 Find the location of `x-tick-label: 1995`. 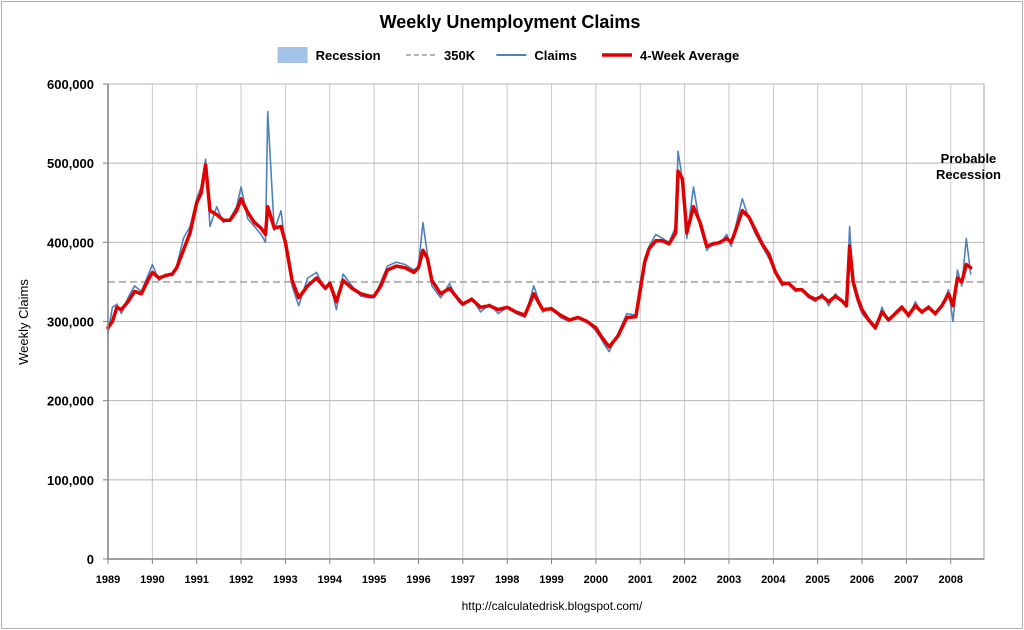

x-tick-label: 1995 is located at coordinates (374, 580).